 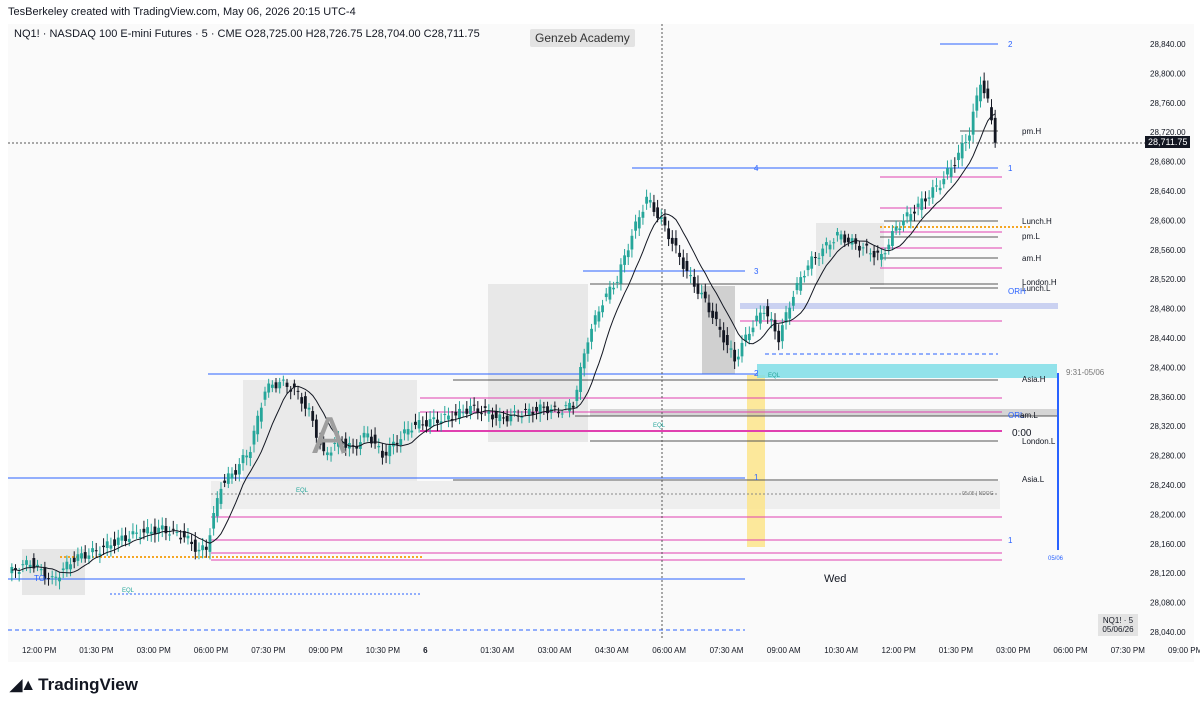 What do you see at coordinates (1168, 514) in the screenshot?
I see `y-tick-label: 28,200.00` at bounding box center [1168, 514].